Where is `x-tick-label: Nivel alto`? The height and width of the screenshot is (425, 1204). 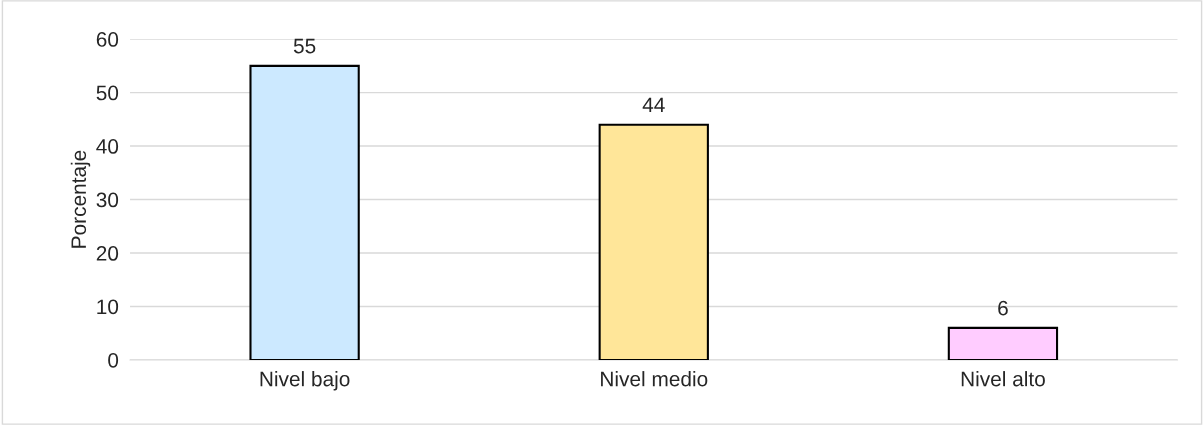
x-tick-label: Nivel alto is located at coordinates (1003, 379).